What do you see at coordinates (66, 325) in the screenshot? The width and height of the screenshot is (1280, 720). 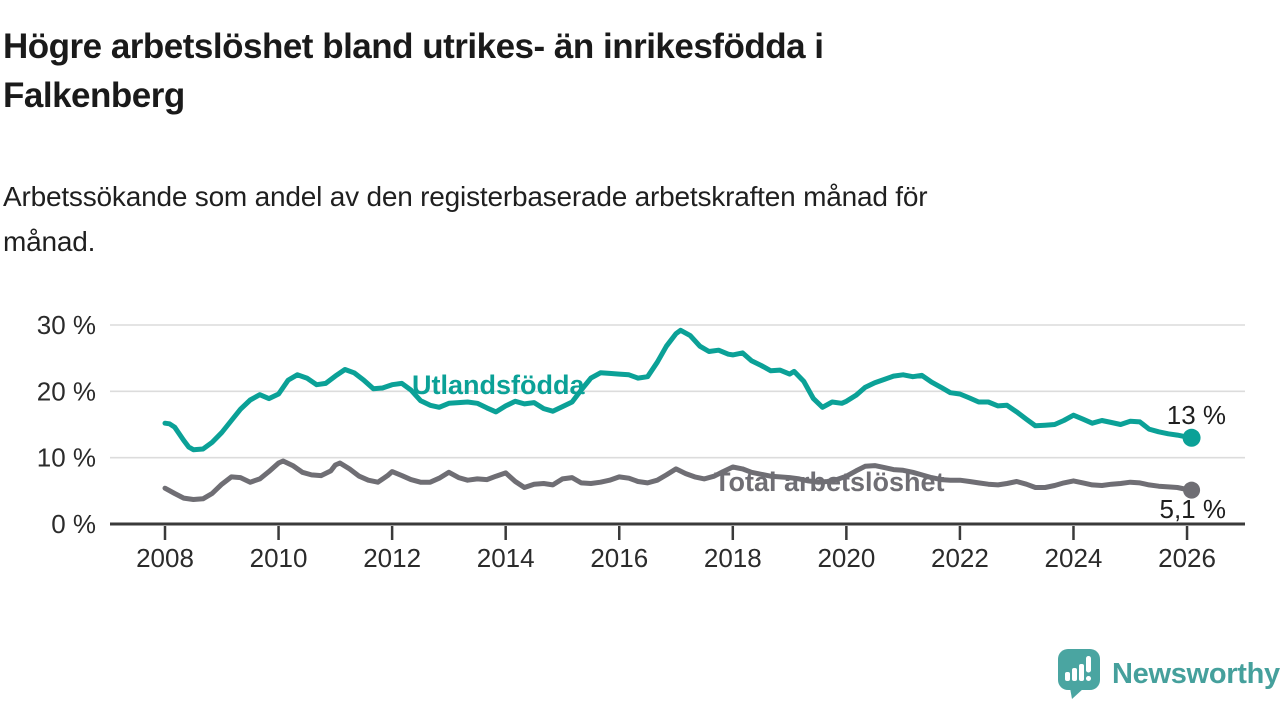 I see `y-tick-label: 30 %` at bounding box center [66, 325].